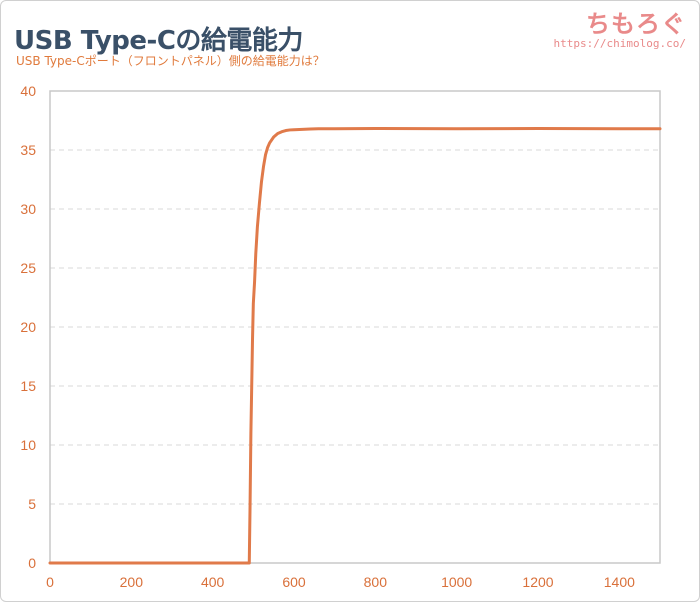 The width and height of the screenshot is (700, 602). Describe the element at coordinates (537, 582) in the screenshot. I see `x-tick-label: 1200` at that location.